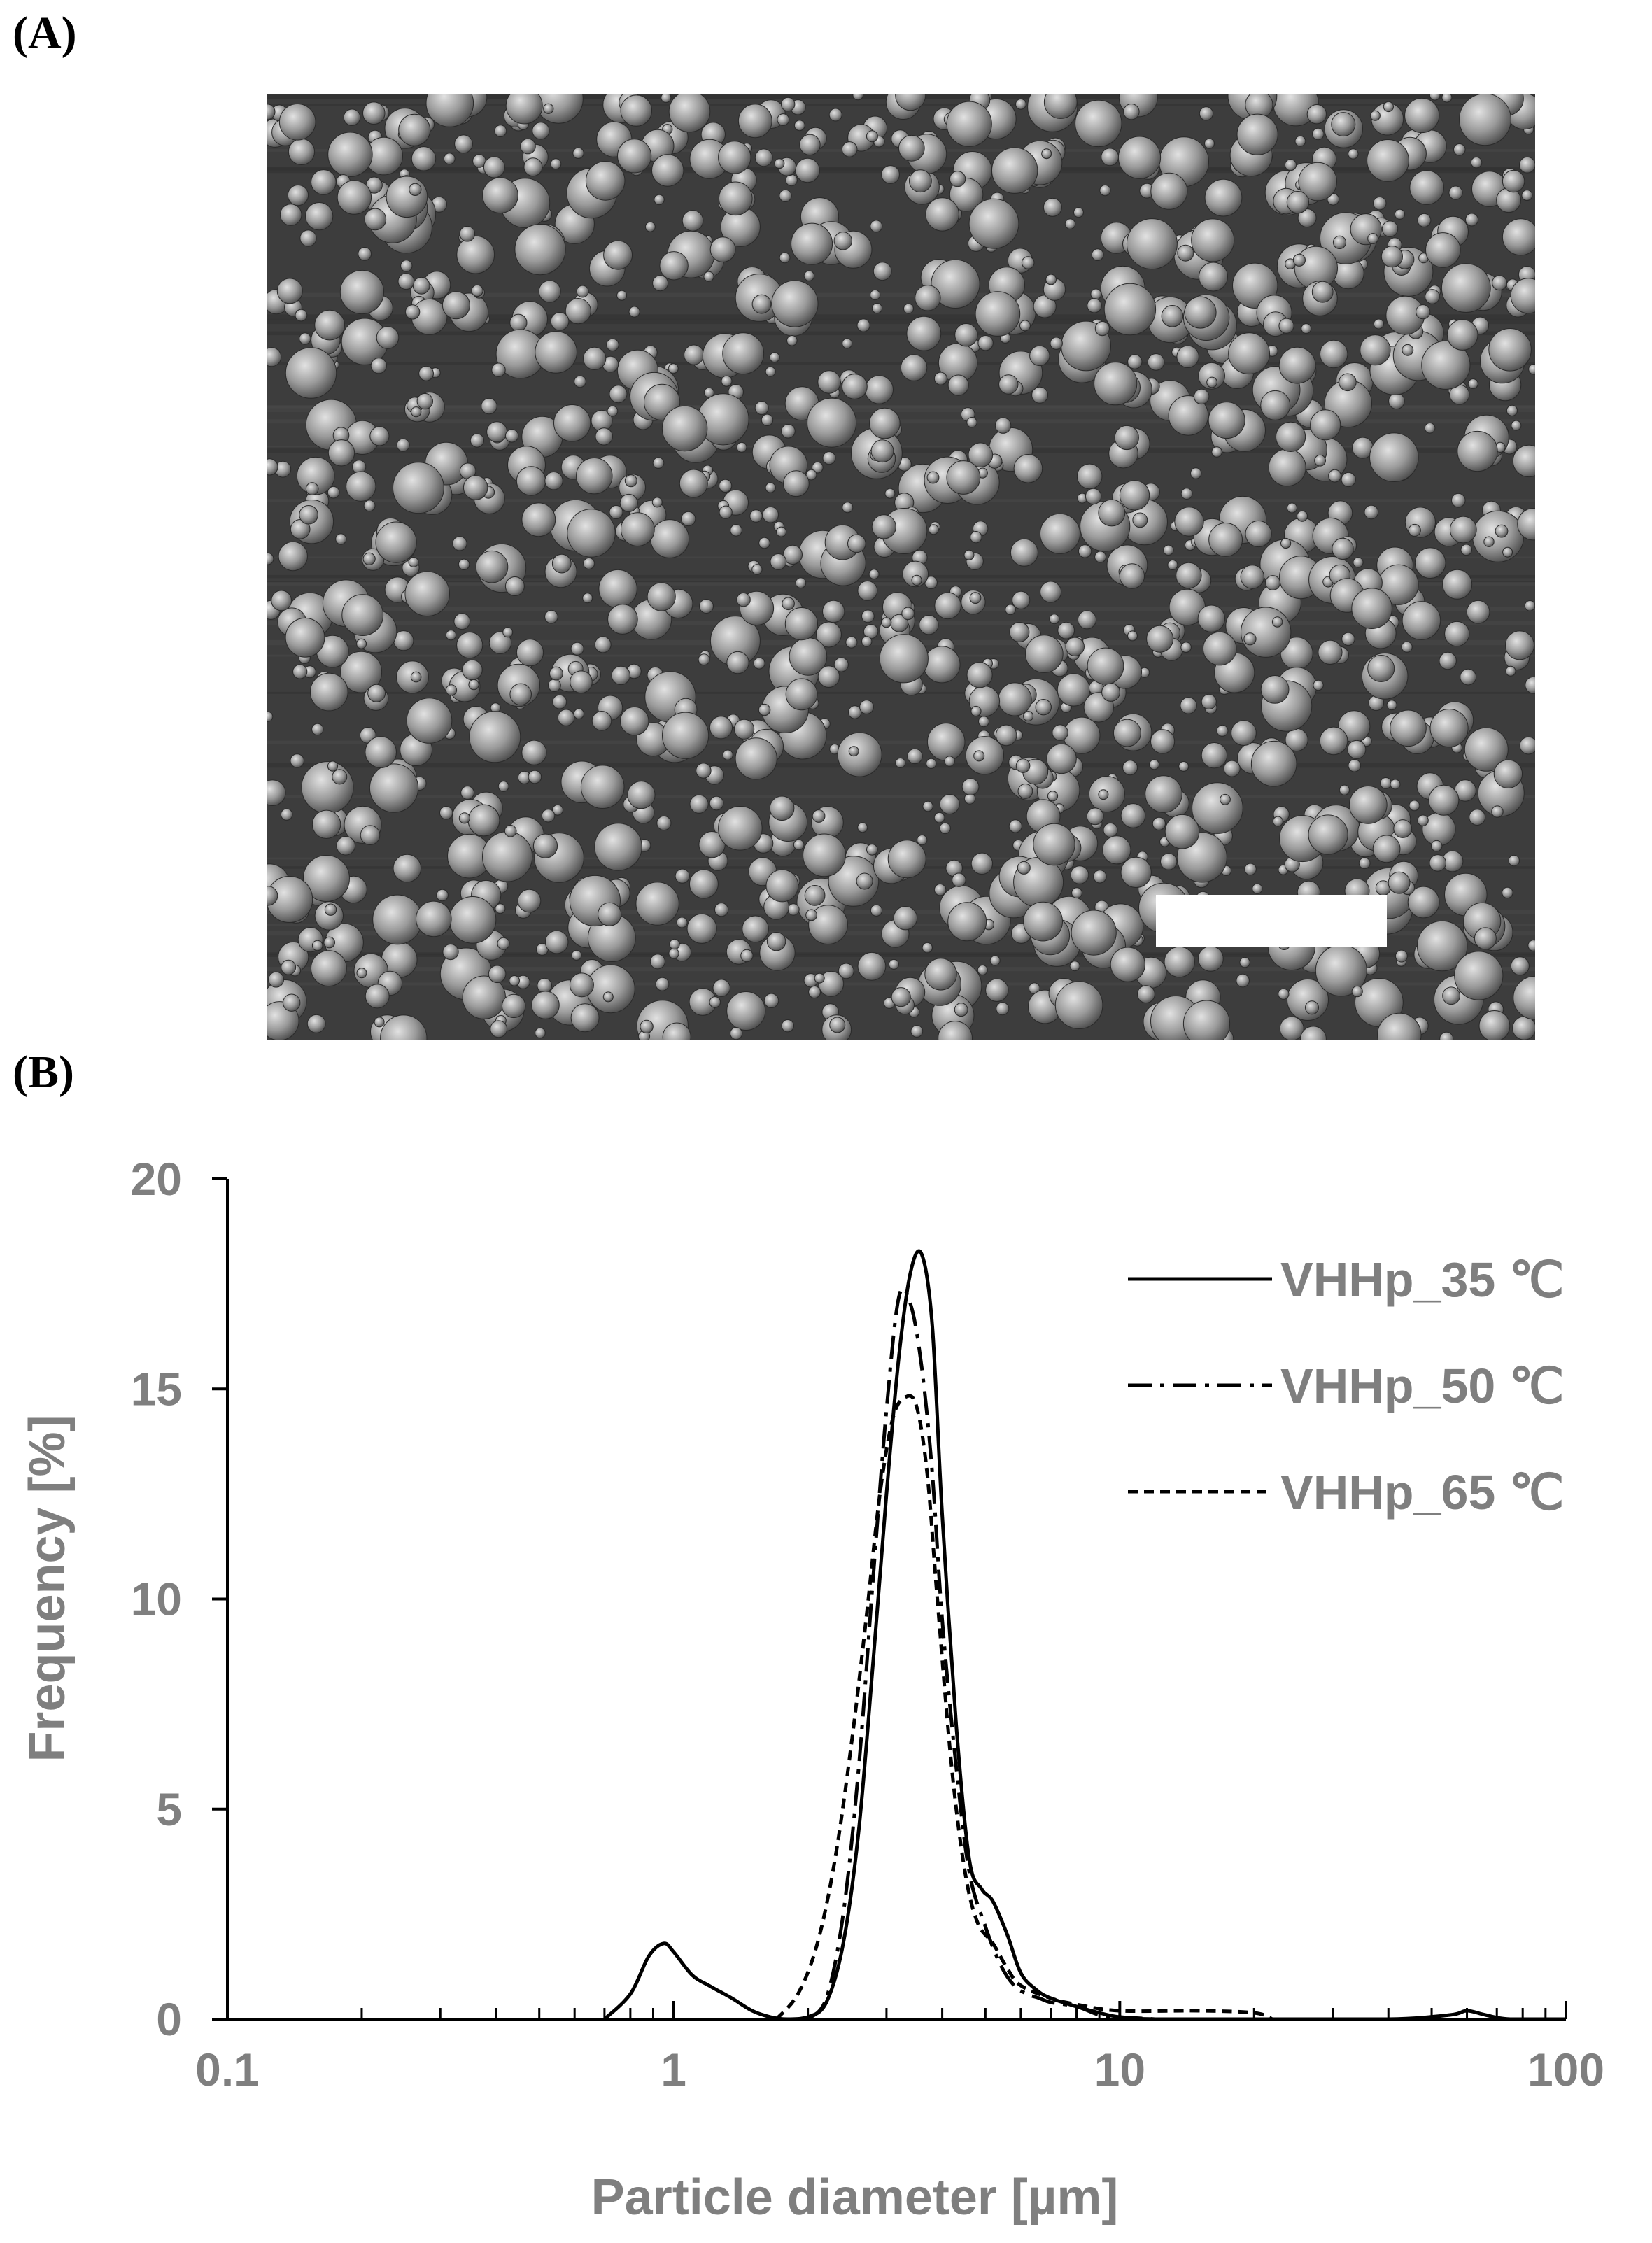  I want to click on y-tick-label: 20, so click(156, 1179).